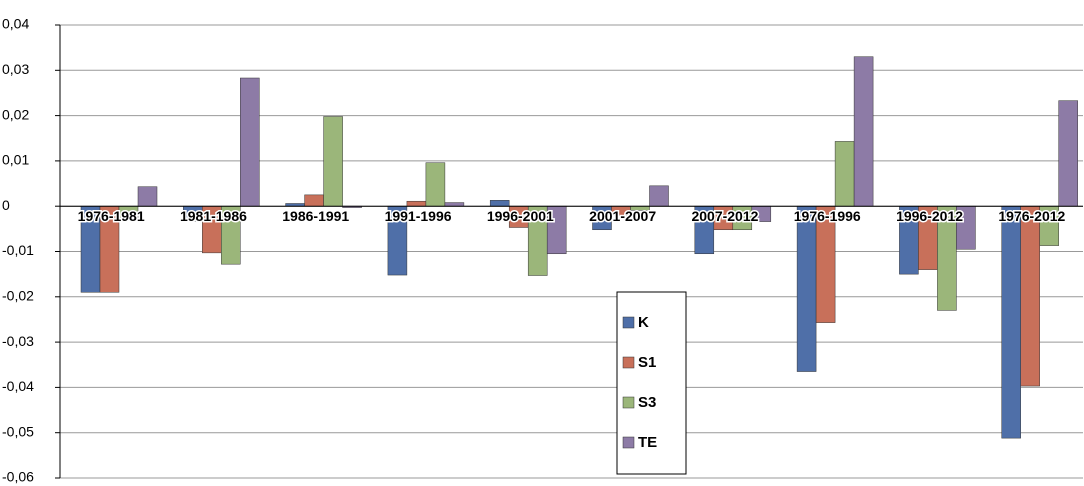 Image resolution: width=1084 pixels, height=486 pixels. I want to click on x-tick-label: 1996-2012, so click(929, 216).